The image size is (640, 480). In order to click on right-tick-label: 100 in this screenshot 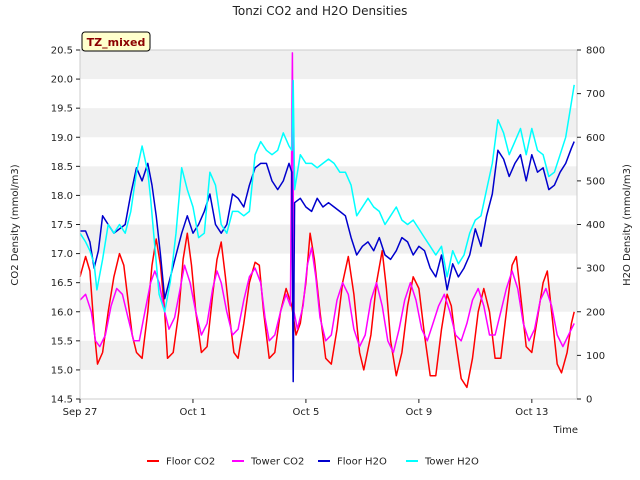, I will do `click(595, 356)`.